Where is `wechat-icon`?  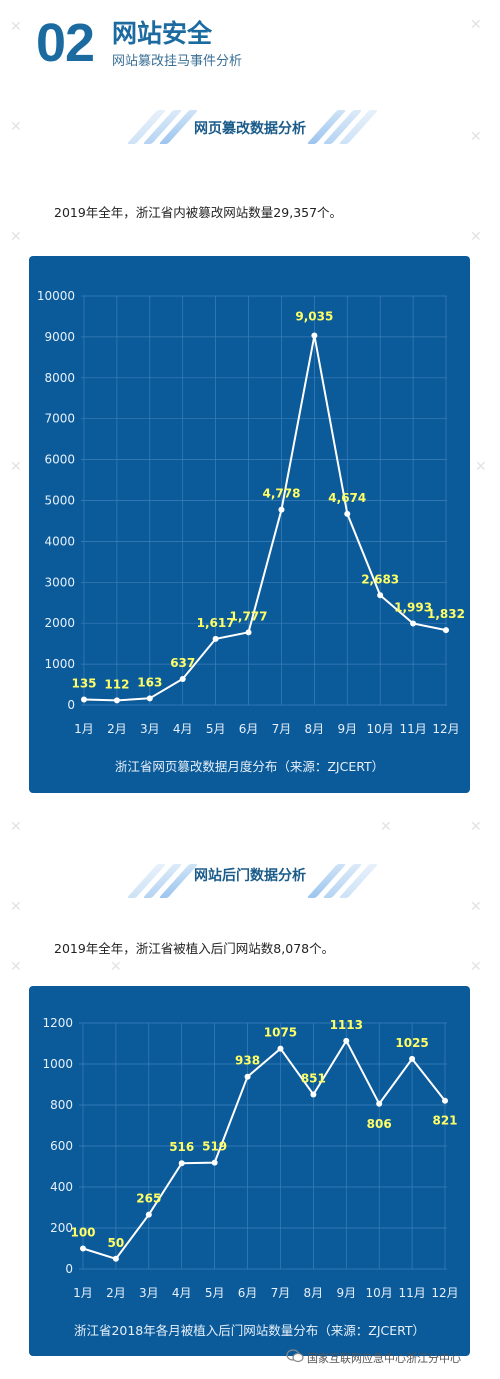 wechat-icon is located at coordinates (295, 1356).